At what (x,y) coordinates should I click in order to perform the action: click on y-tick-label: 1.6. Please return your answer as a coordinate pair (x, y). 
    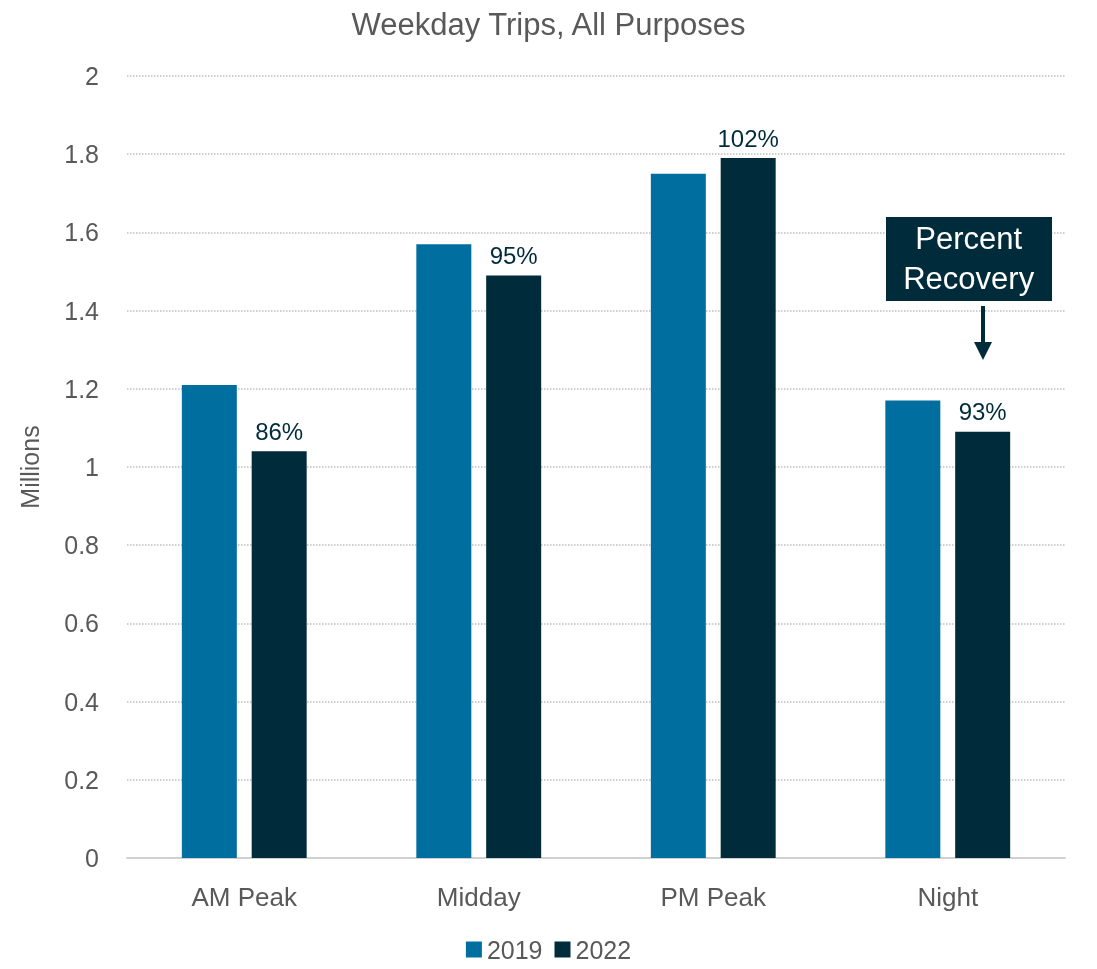
    Looking at the image, I should click on (81, 232).